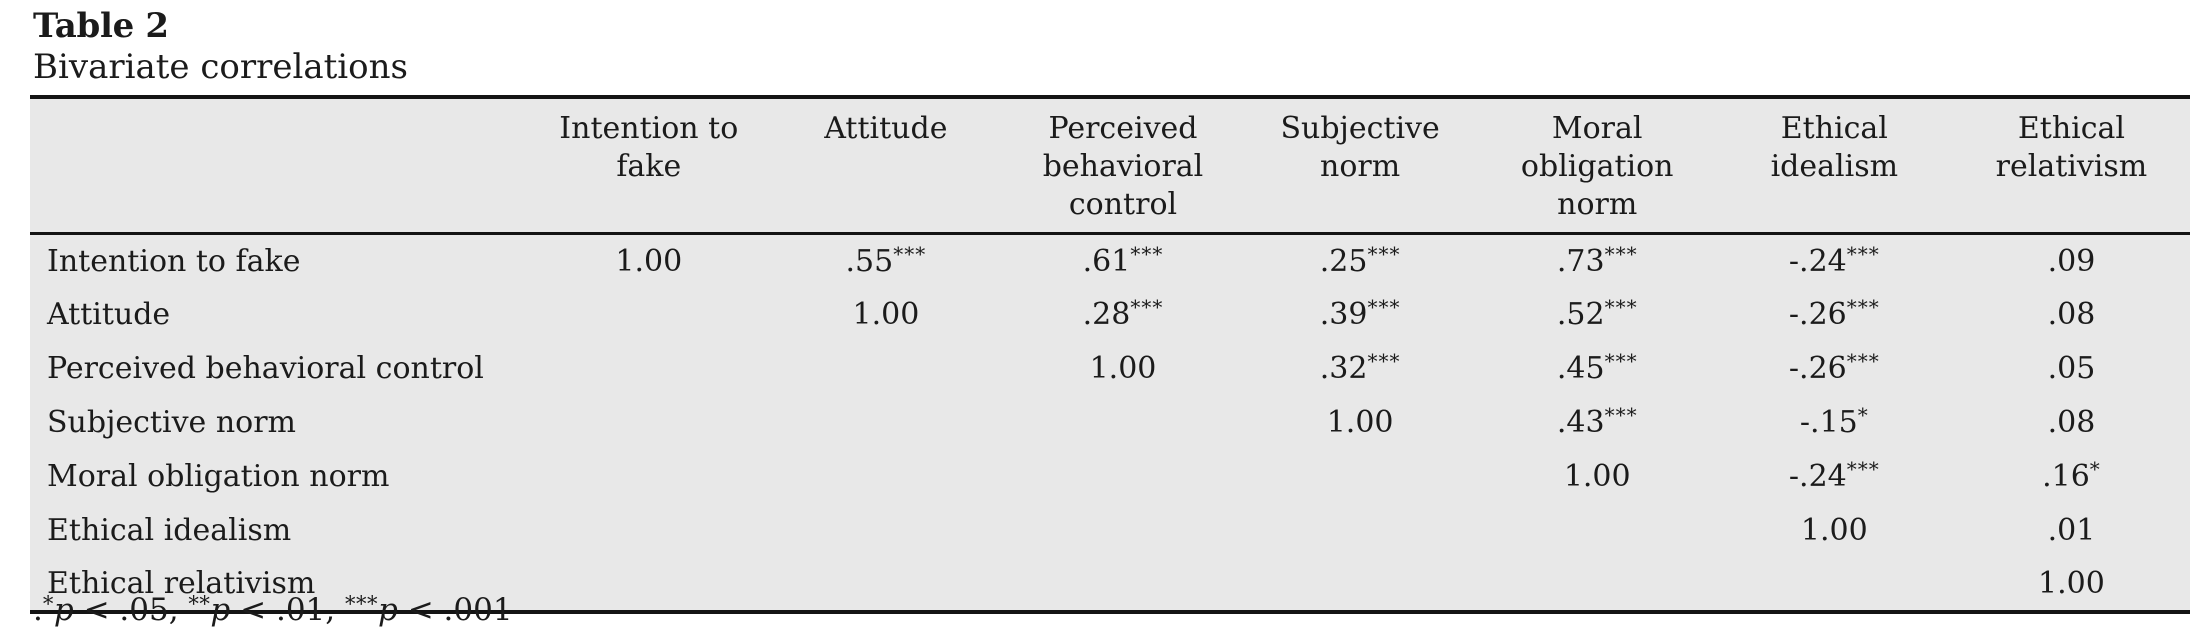 Image resolution: width=2212 pixels, height=641 pixels. Describe the element at coordinates (1360, 166) in the screenshot. I see `column-header: Subjective norm` at that location.